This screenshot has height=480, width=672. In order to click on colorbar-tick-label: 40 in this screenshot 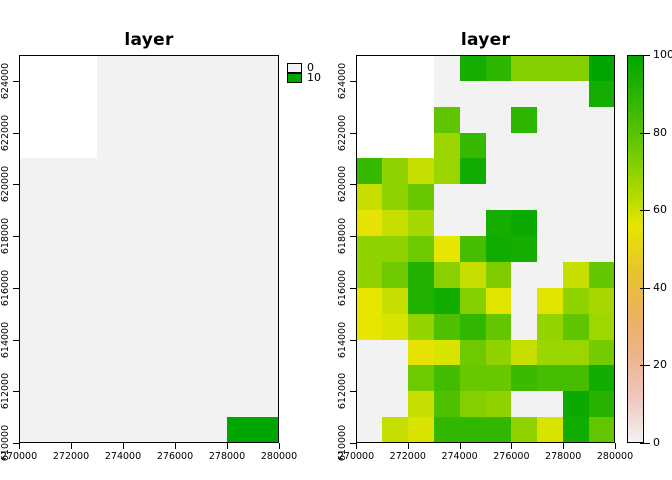, I will do `click(660, 287)`.